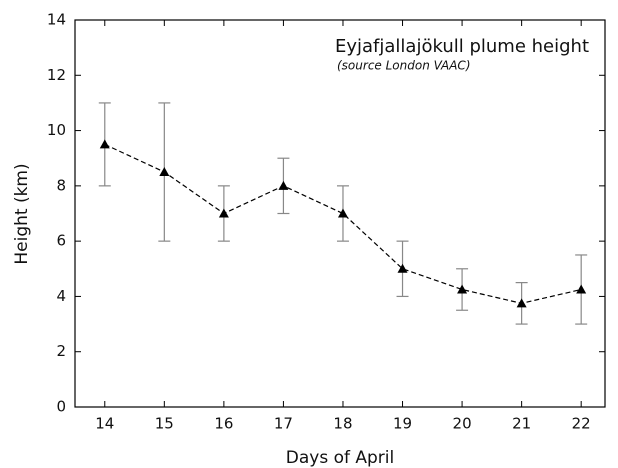 The image size is (618, 468). I want to click on y-tick-label: 4, so click(61, 296).